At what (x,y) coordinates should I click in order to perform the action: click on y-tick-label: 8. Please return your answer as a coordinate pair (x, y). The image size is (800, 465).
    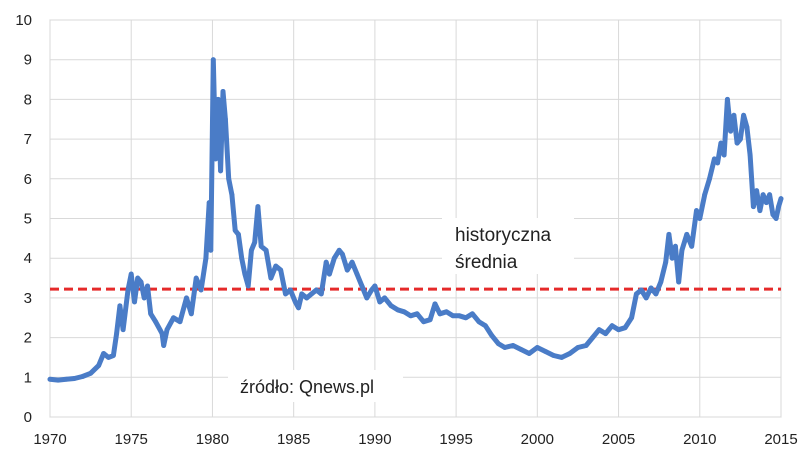
    Looking at the image, I should click on (28, 99).